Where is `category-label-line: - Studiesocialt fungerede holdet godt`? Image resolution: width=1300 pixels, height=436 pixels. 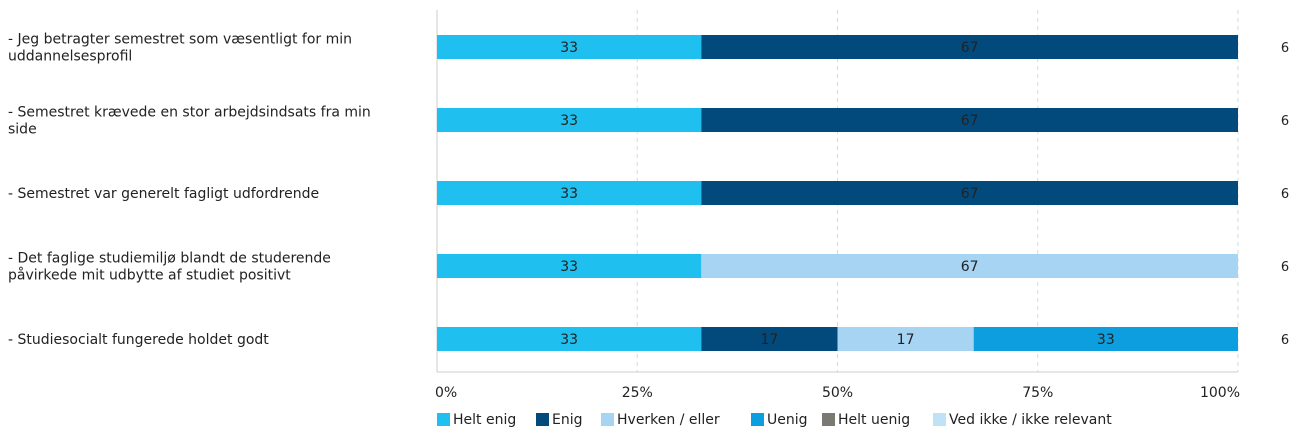
category-label-line: - Studiesocialt fungerede holdet godt is located at coordinates (138, 340).